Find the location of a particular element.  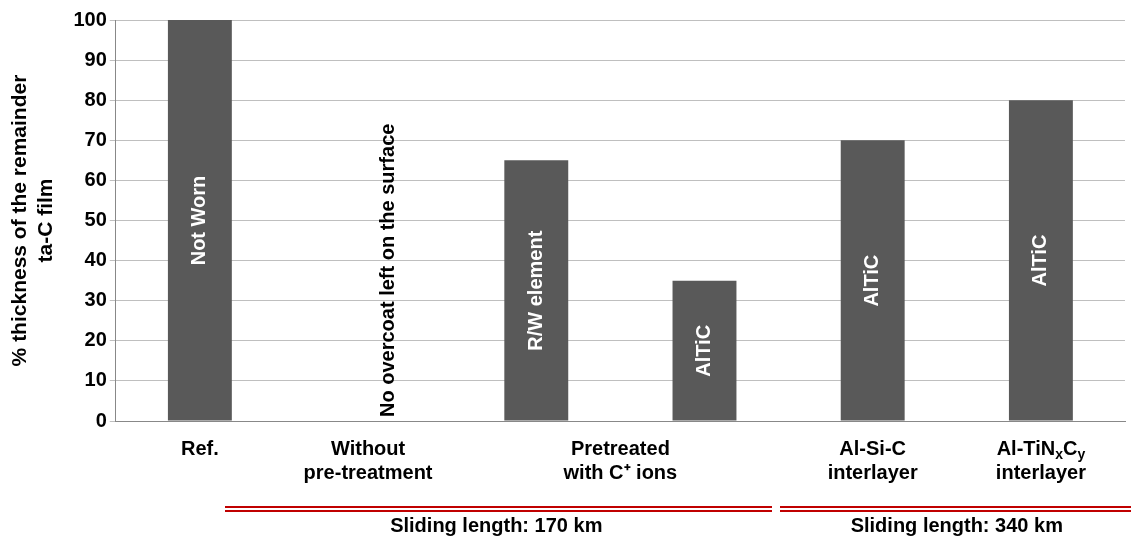

y-tick-label: 20 is located at coordinates (95, 339).